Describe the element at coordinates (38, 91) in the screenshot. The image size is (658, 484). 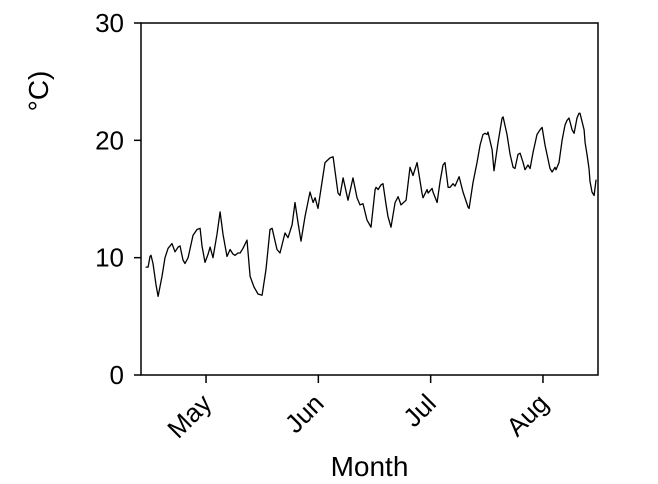
I see `y-axis-title: °C)` at that location.